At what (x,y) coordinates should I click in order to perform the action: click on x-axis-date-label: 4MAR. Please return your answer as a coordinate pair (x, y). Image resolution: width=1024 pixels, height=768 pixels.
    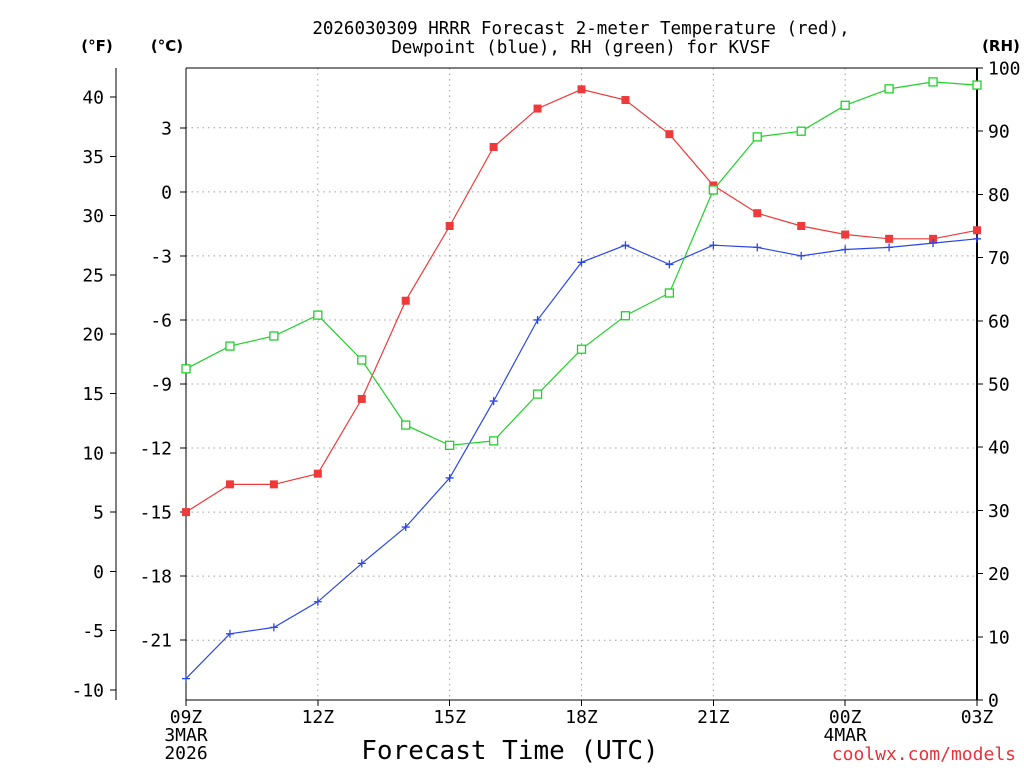
    Looking at the image, I should click on (845, 735).